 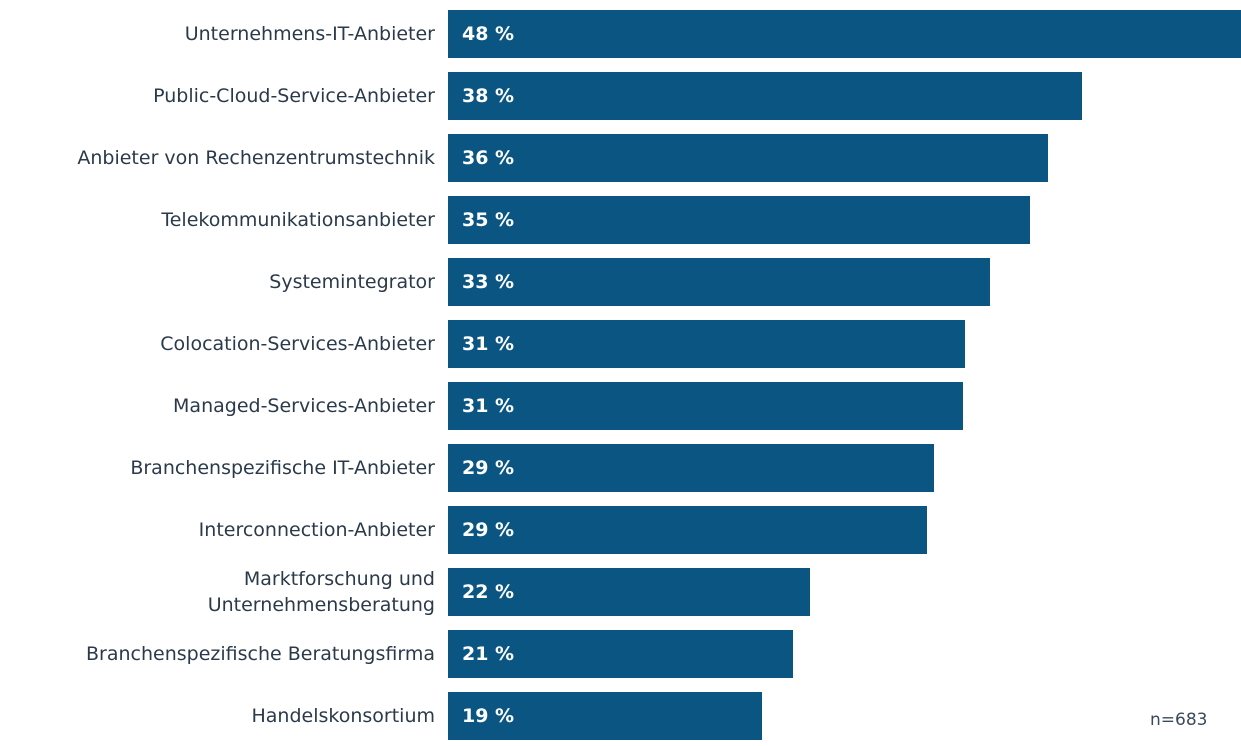 I want to click on category-label: Telekommunikationsanbieter, so click(x=298, y=220).